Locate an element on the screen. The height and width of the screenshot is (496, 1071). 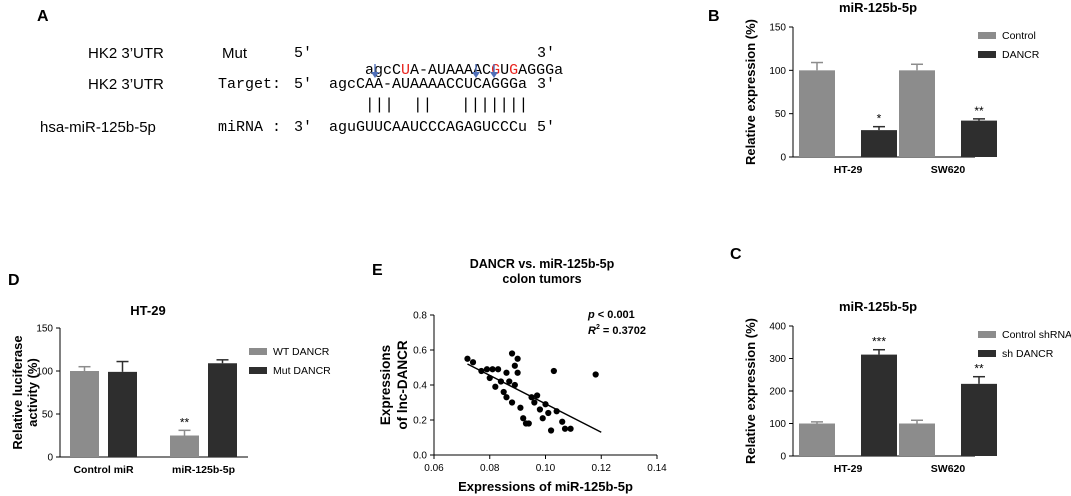
x-tick-label: 0.06 is located at coordinates (434, 468).